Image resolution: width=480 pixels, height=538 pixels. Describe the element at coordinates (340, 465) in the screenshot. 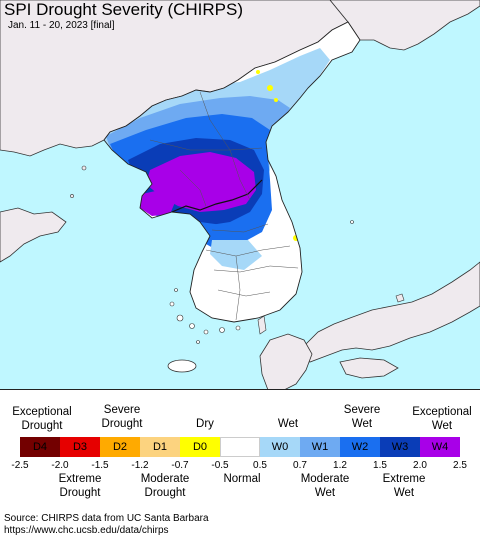

I see `legend-tick: 1.2` at that location.